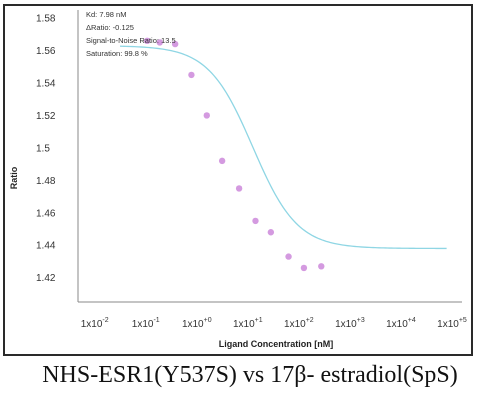 The height and width of the screenshot is (420, 500). I want to click on x-tick-label: 1x10+2, so click(299, 323).